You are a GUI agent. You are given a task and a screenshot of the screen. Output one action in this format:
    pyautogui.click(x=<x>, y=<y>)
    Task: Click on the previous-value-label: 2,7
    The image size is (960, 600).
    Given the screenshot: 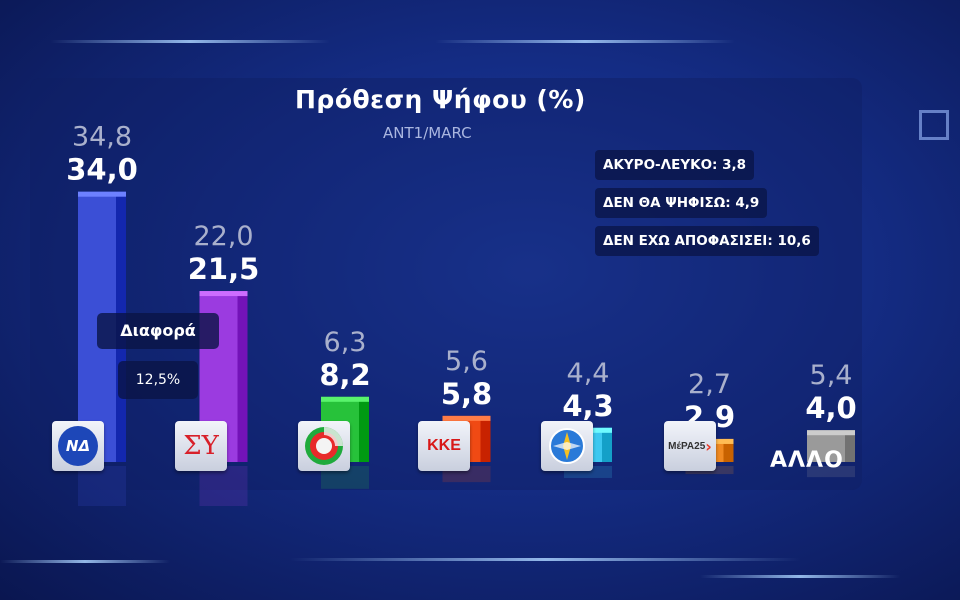 What is the action you would take?
    pyautogui.click(x=709, y=384)
    